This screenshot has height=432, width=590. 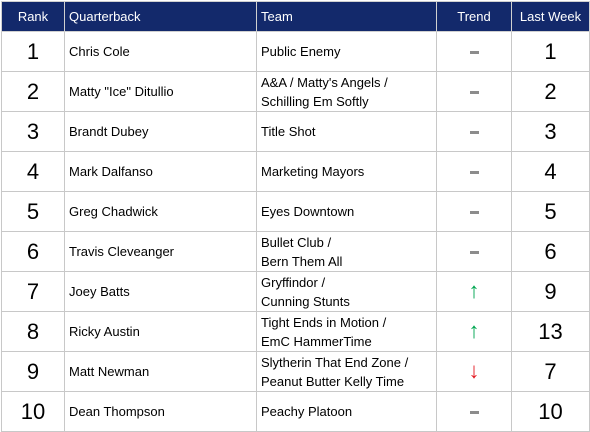 What do you see at coordinates (33, 171) in the screenshot?
I see `rank-cell: 4` at bounding box center [33, 171].